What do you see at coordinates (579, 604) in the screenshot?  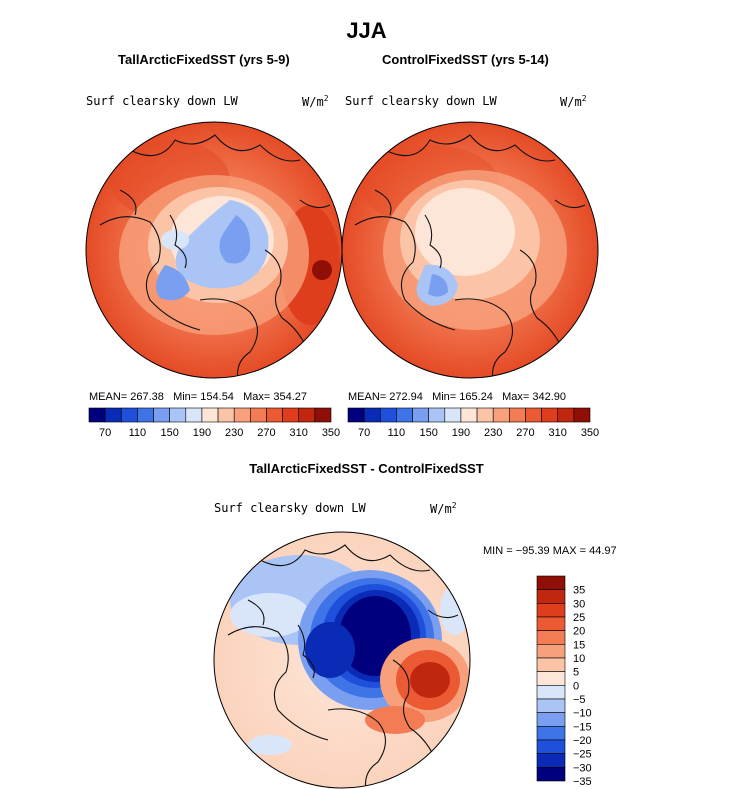 I see `colorbar-tick-label: 30` at bounding box center [579, 604].